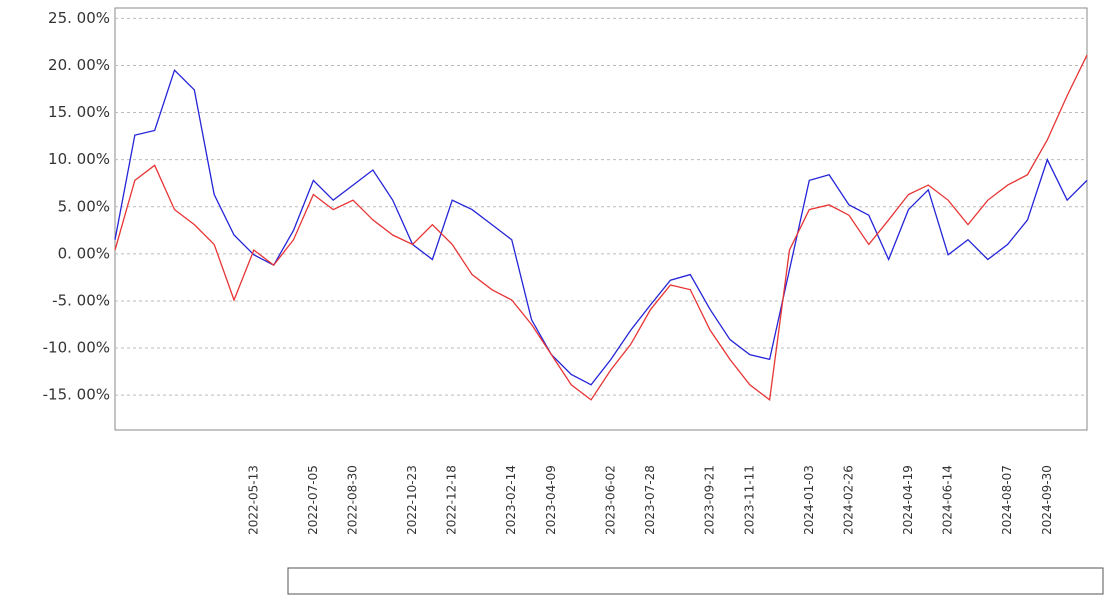  I want to click on y-tick-label: -5. 00%, so click(81, 300).